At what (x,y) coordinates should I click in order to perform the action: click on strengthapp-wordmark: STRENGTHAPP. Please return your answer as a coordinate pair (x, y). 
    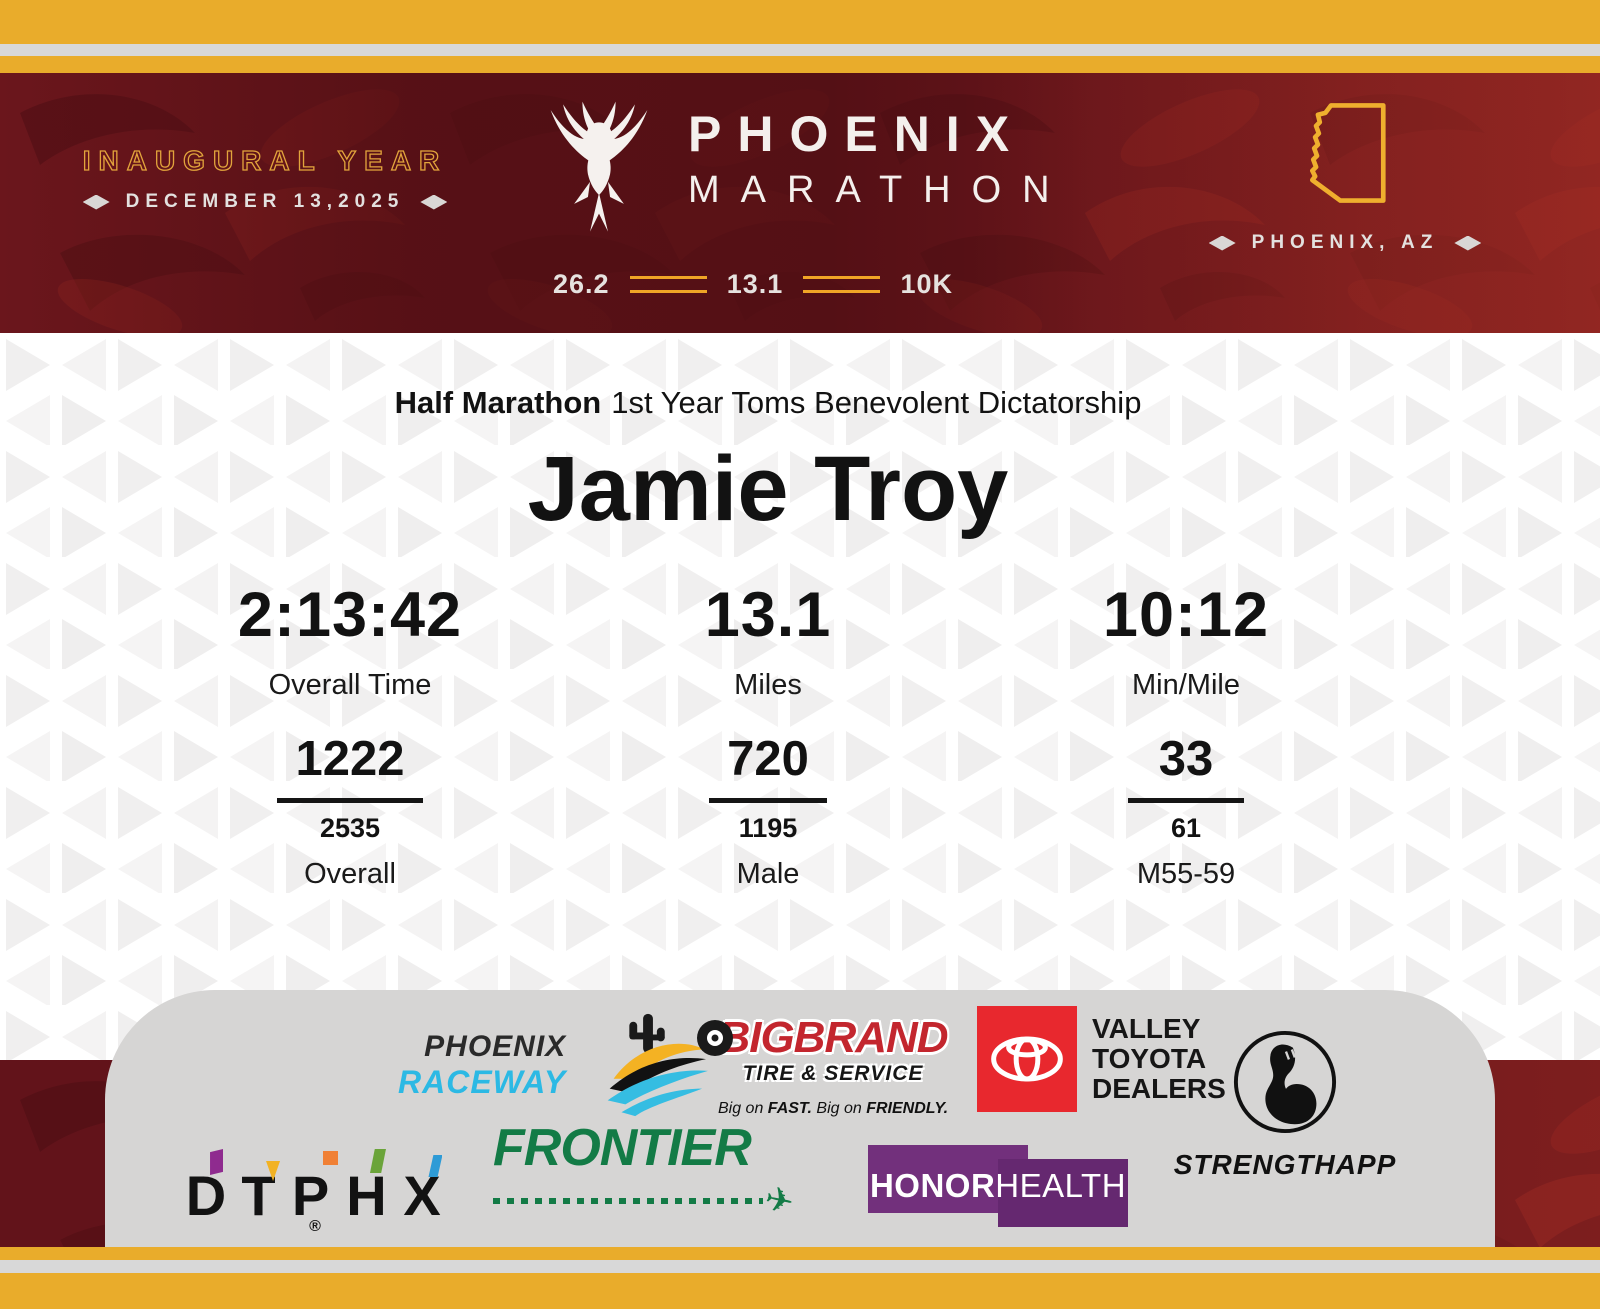
    Looking at the image, I should click on (1285, 1164).